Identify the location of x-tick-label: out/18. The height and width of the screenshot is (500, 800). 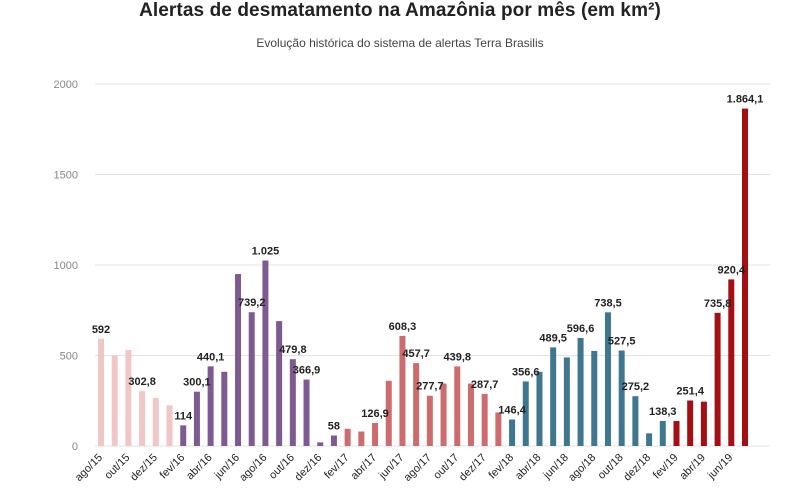
(611, 467).